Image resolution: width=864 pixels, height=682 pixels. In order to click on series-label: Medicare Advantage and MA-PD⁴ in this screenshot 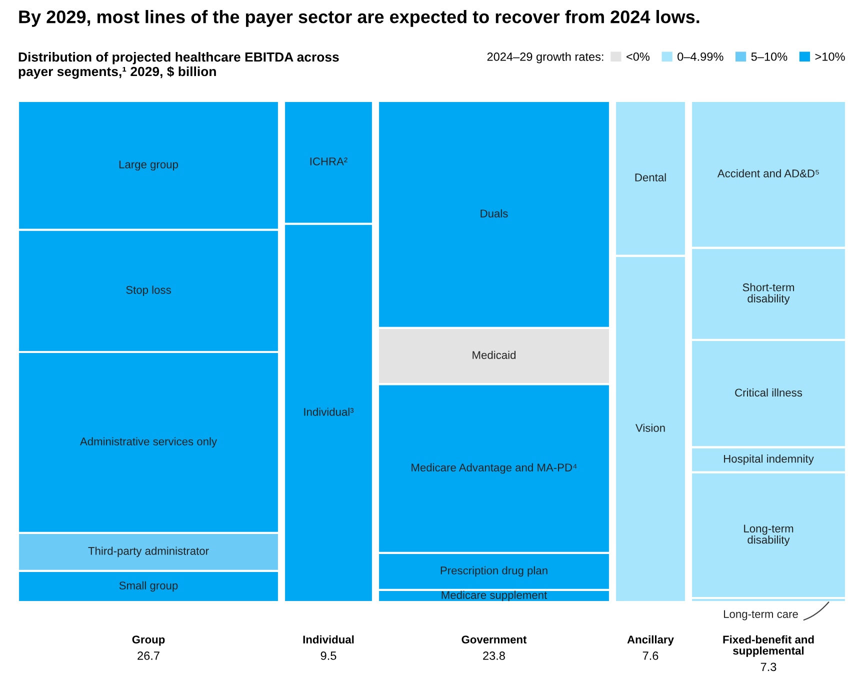, I will do `click(494, 468)`.